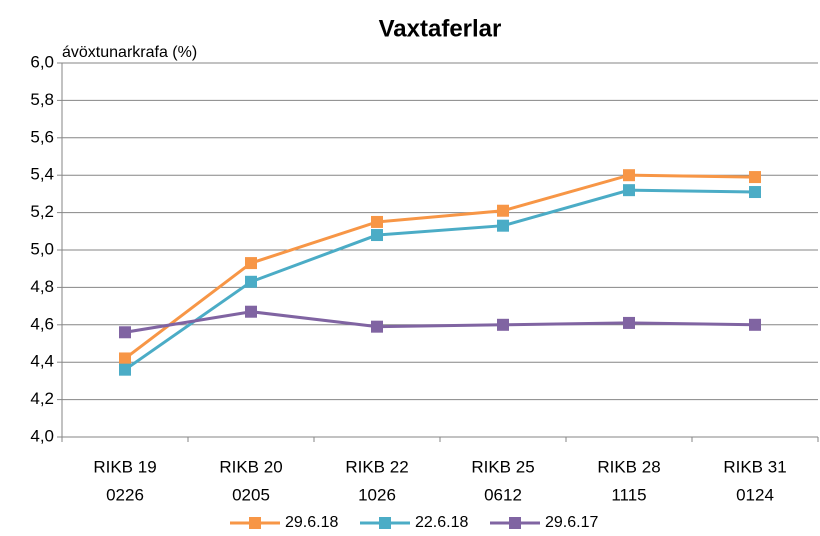 Image resolution: width=820 pixels, height=536 pixels. What do you see at coordinates (754, 466) in the screenshot?
I see `x-tick-label: RIKB 31` at bounding box center [754, 466].